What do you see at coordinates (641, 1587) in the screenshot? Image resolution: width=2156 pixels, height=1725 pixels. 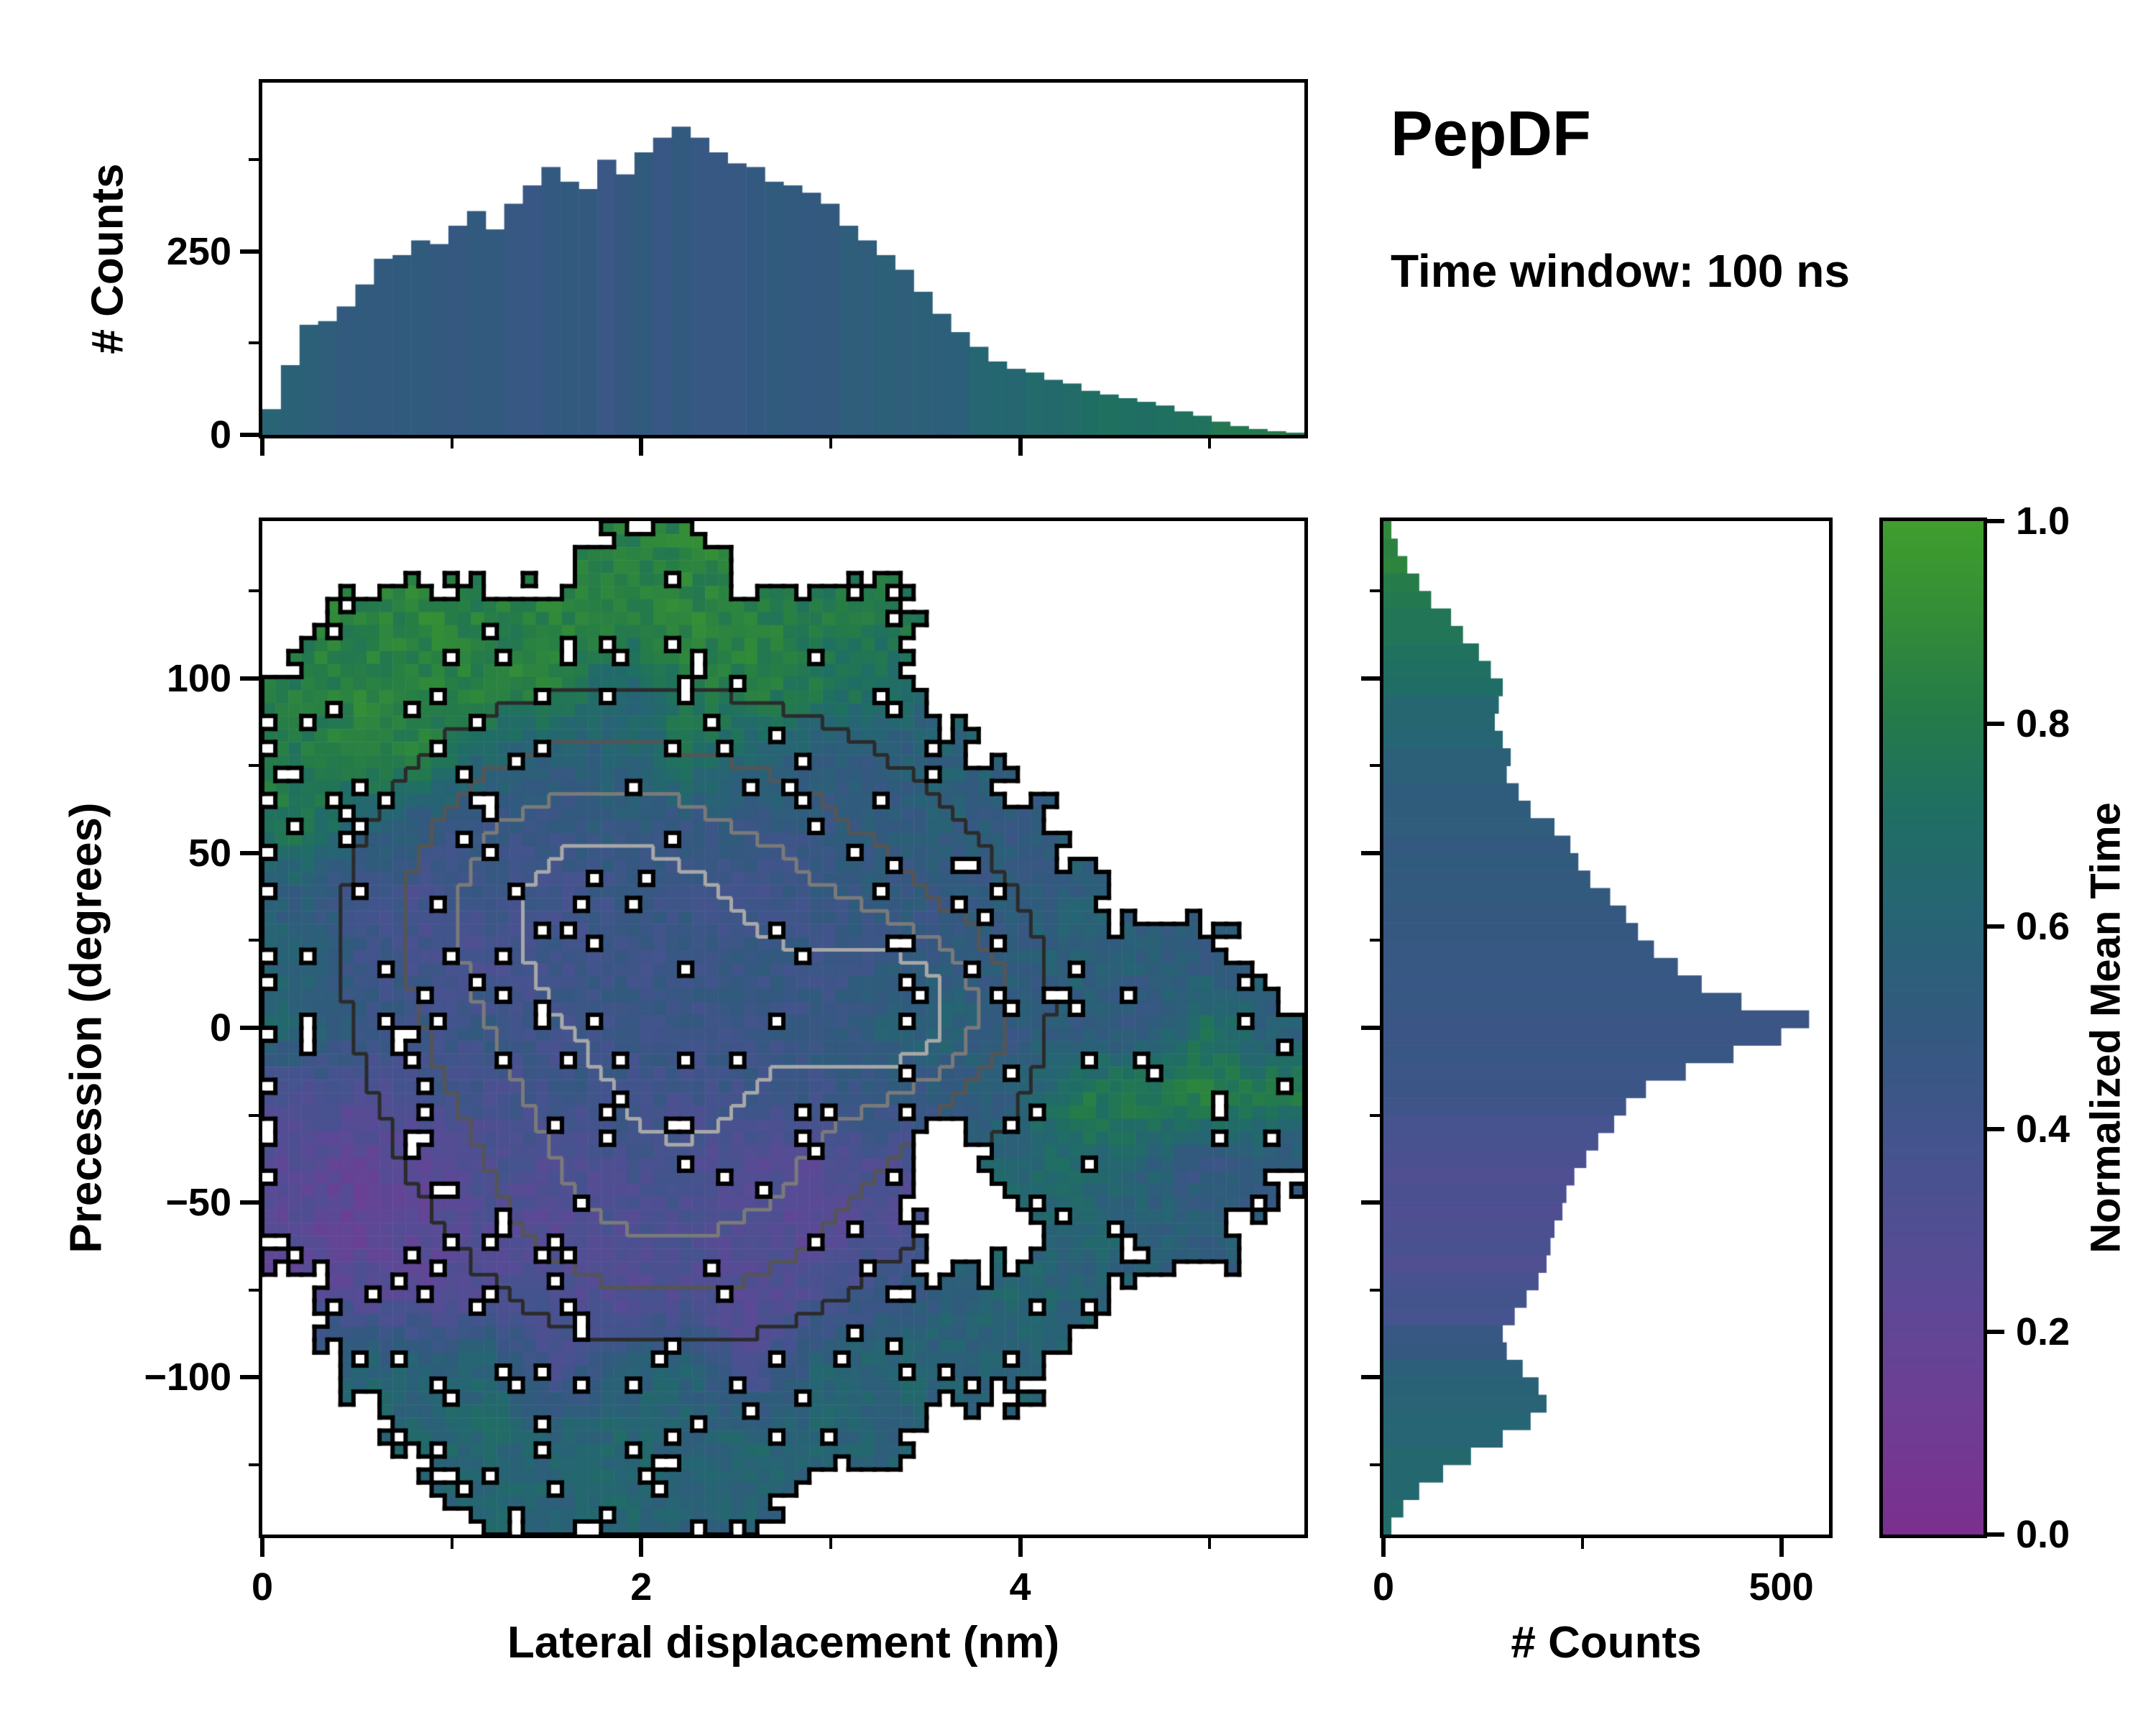 I see `tick-label: 2` at bounding box center [641, 1587].